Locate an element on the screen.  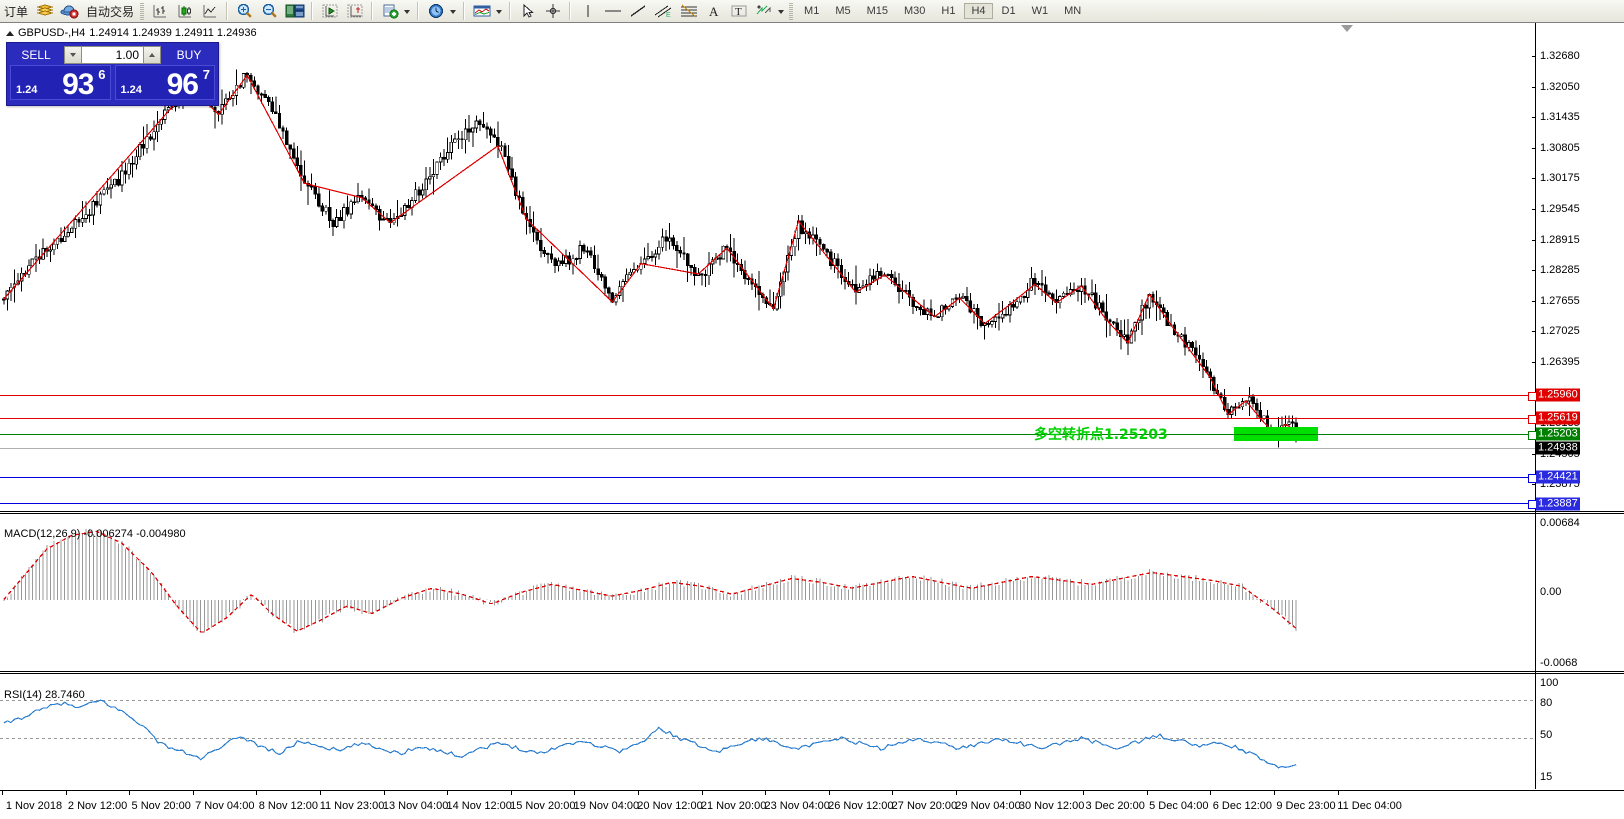
volume-decrease-button is located at coordinates (73, 55).